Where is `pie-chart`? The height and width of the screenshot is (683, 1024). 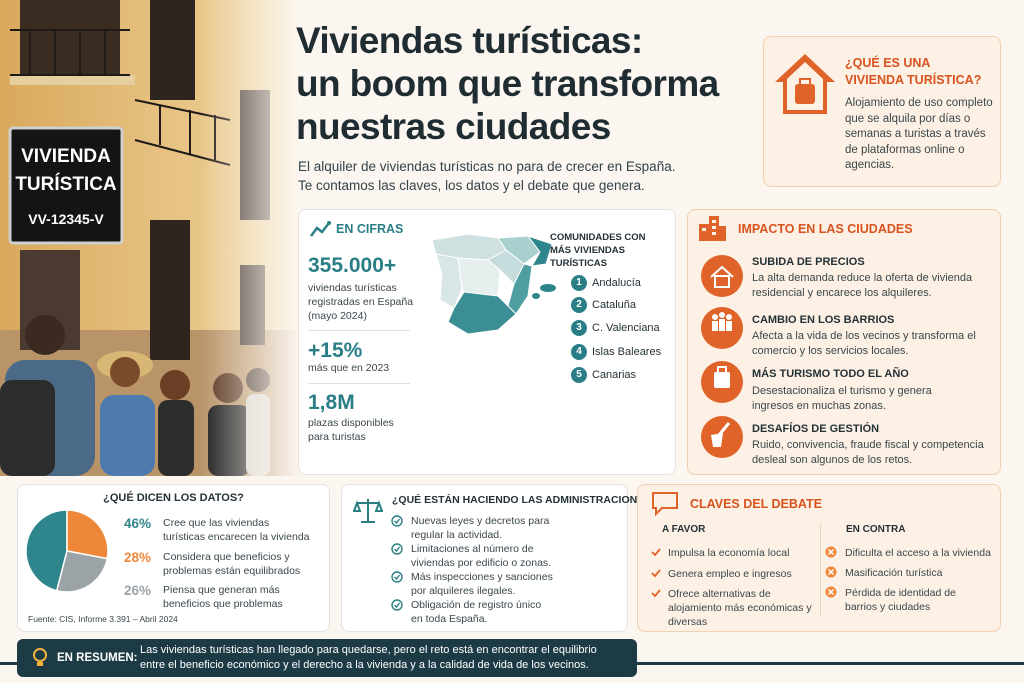 pie-chart is located at coordinates (67, 551).